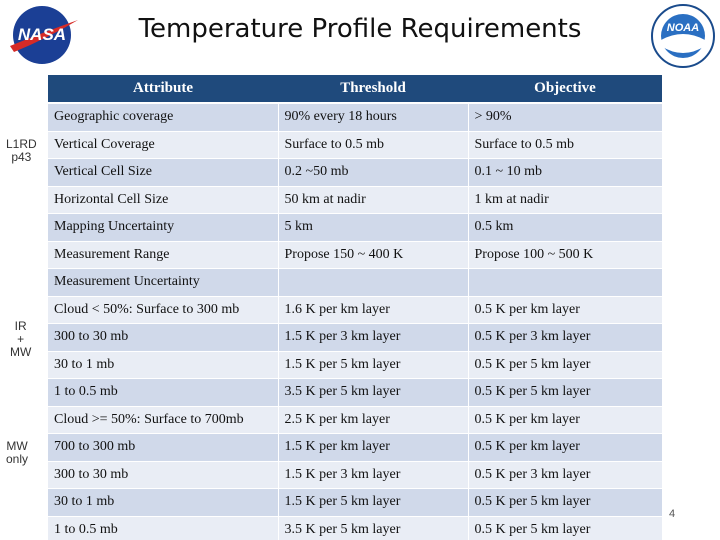  I want to click on table-cell: Cloud < 50%: Surface to 300 mb, so click(163, 310).